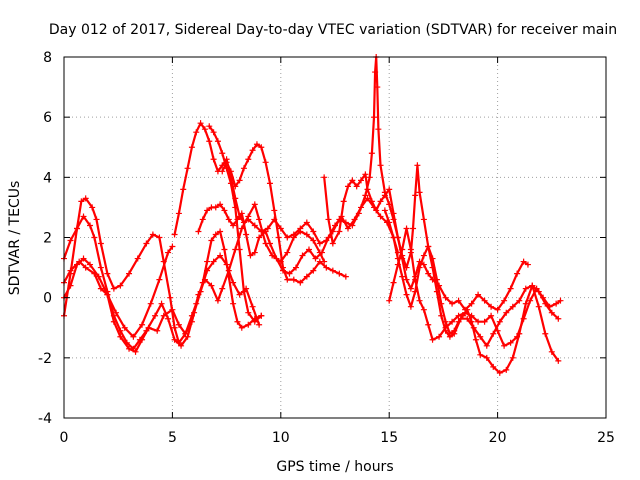 Image resolution: width=640 pixels, height=480 pixels. Describe the element at coordinates (64, 438) in the screenshot. I see `x-tick-label: 0` at that location.